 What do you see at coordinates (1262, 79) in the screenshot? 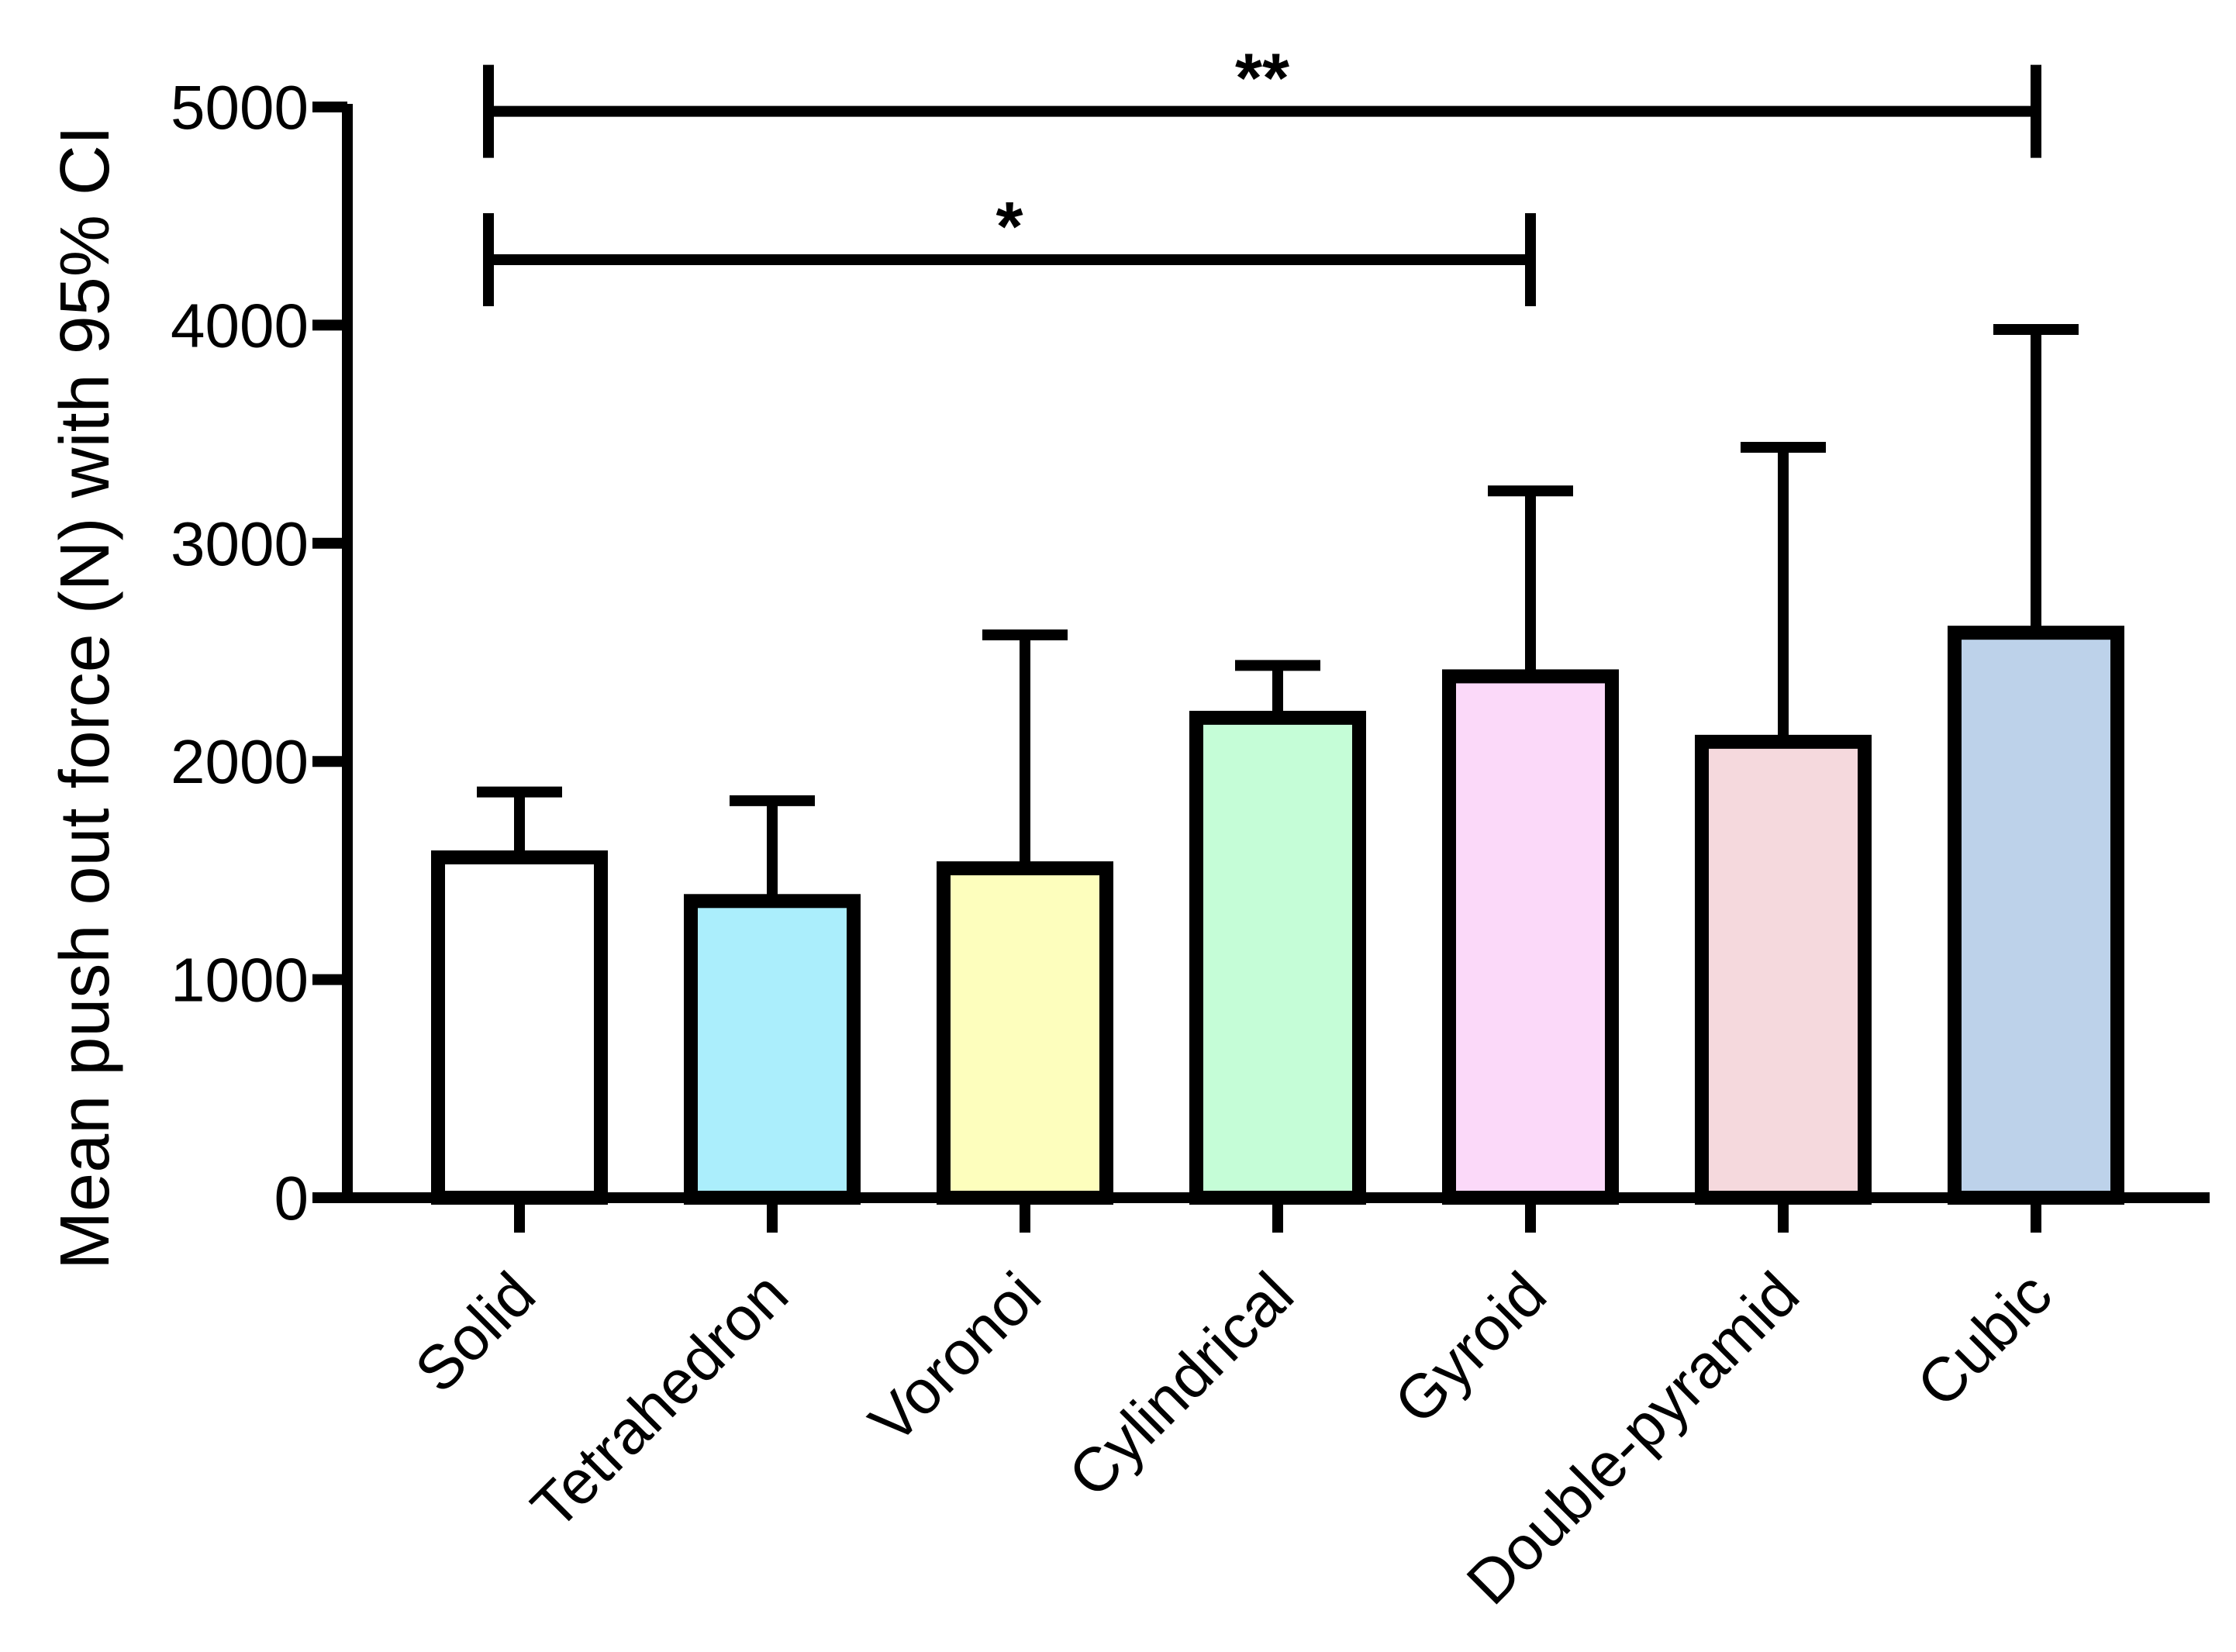
I see `significance-label: **` at bounding box center [1262, 79].